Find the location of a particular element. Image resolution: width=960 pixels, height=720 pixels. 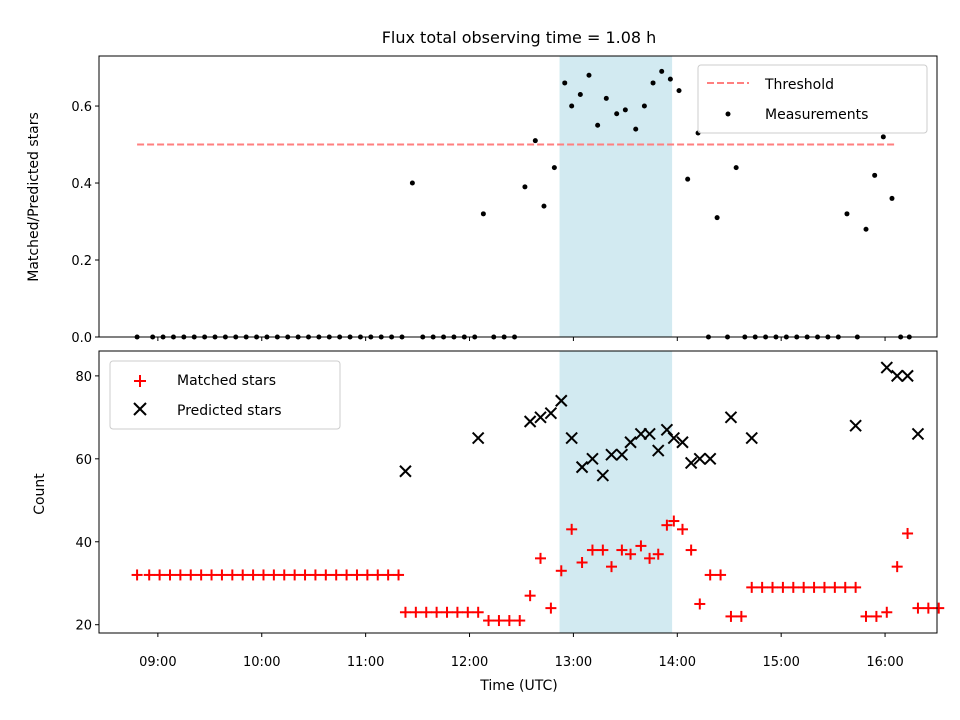

matched-stars-points is located at coordinates (538, 571).